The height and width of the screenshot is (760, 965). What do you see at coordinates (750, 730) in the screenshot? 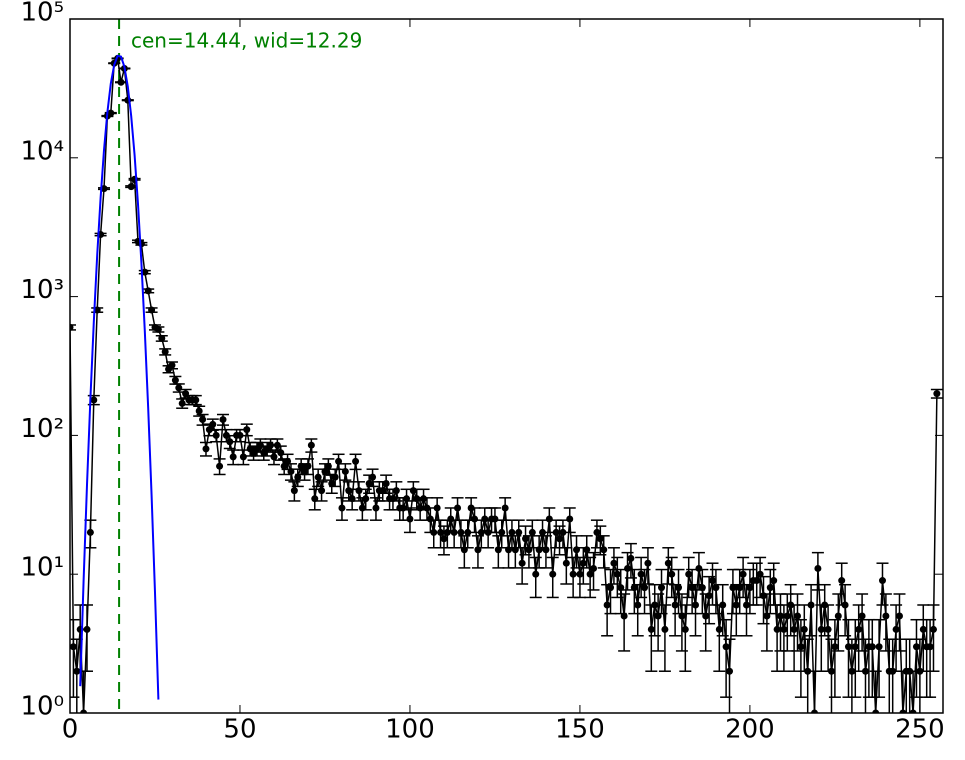
I see `x-tick-label: 200` at bounding box center [750, 730].